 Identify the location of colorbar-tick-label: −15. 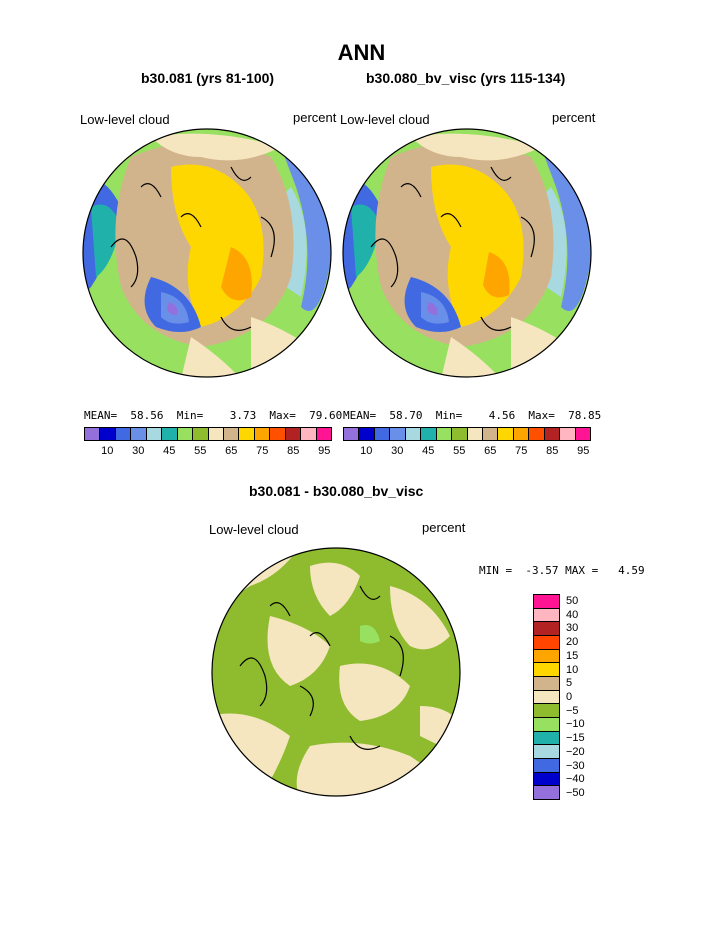
(575, 738).